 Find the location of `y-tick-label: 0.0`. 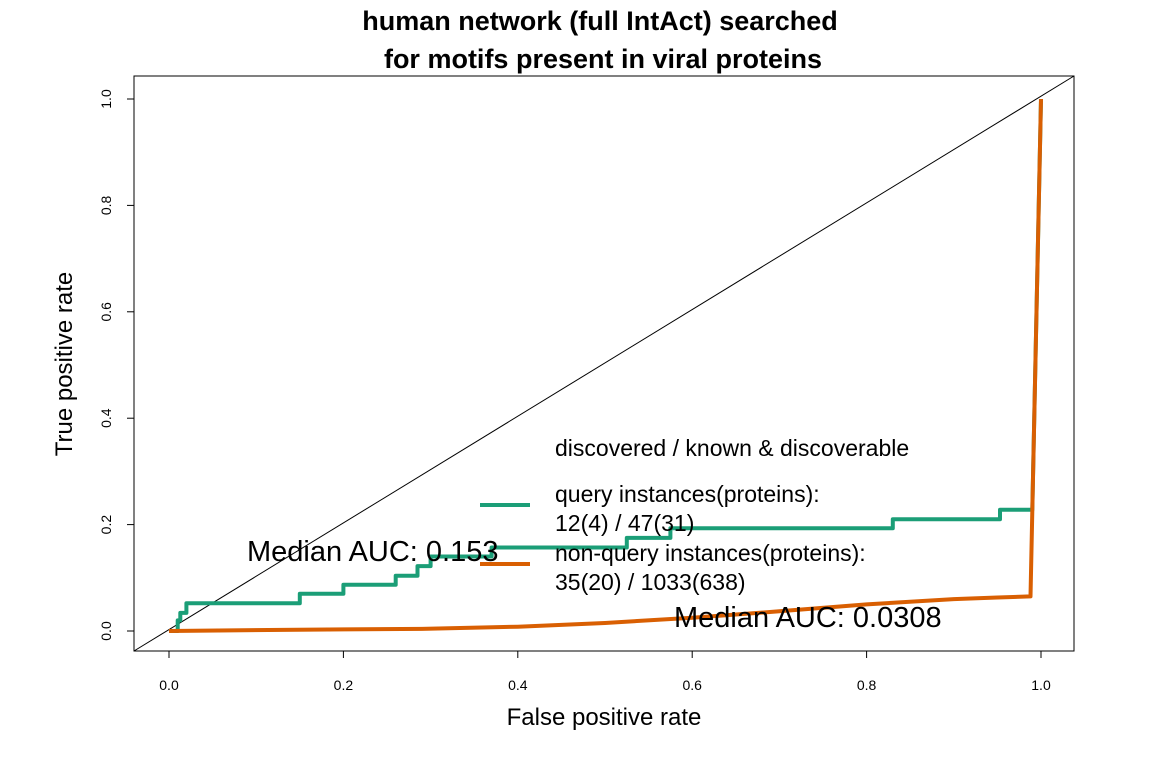

y-tick-label: 0.0 is located at coordinates (106, 631).